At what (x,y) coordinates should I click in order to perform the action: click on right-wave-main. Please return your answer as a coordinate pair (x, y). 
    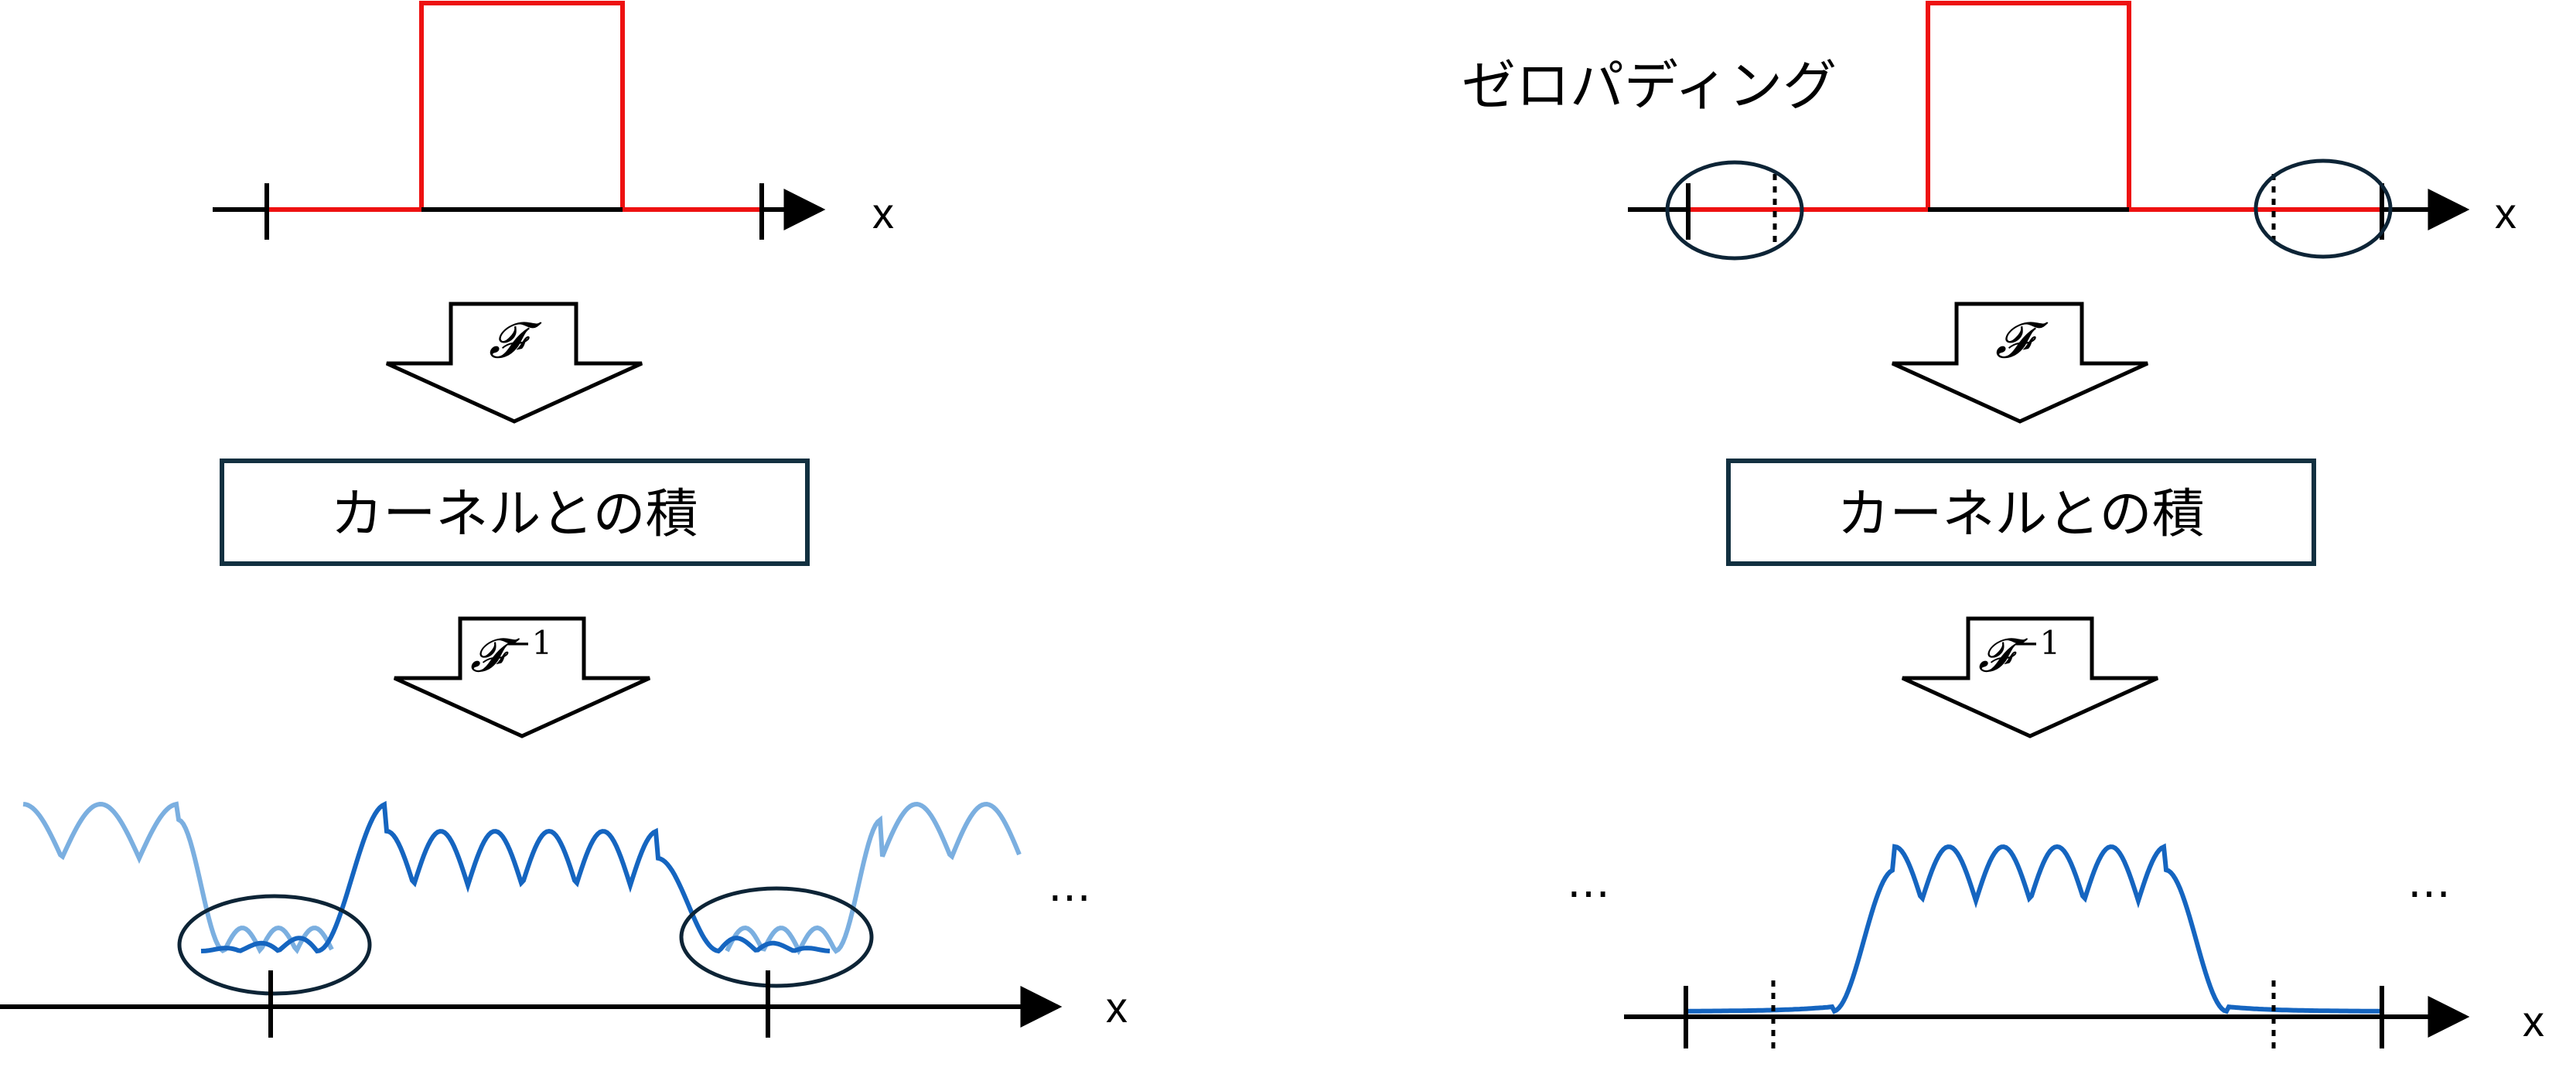
    Looking at the image, I should click on (2034, 929).